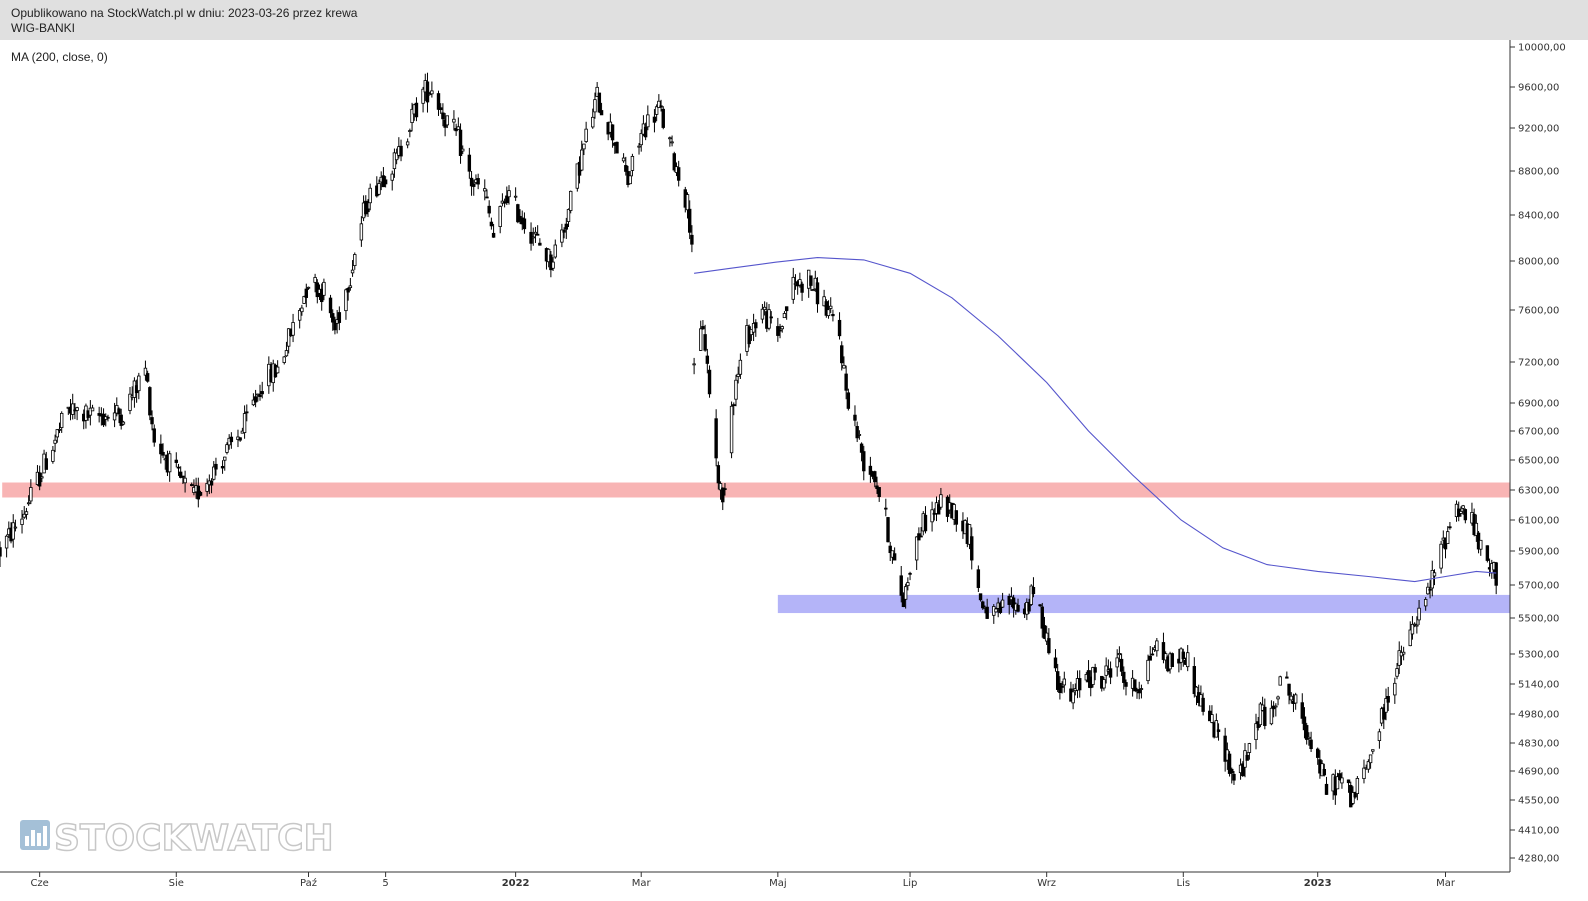  Describe the element at coordinates (1538, 801) in the screenshot. I see `y-tick-label: 4550,00` at that location.